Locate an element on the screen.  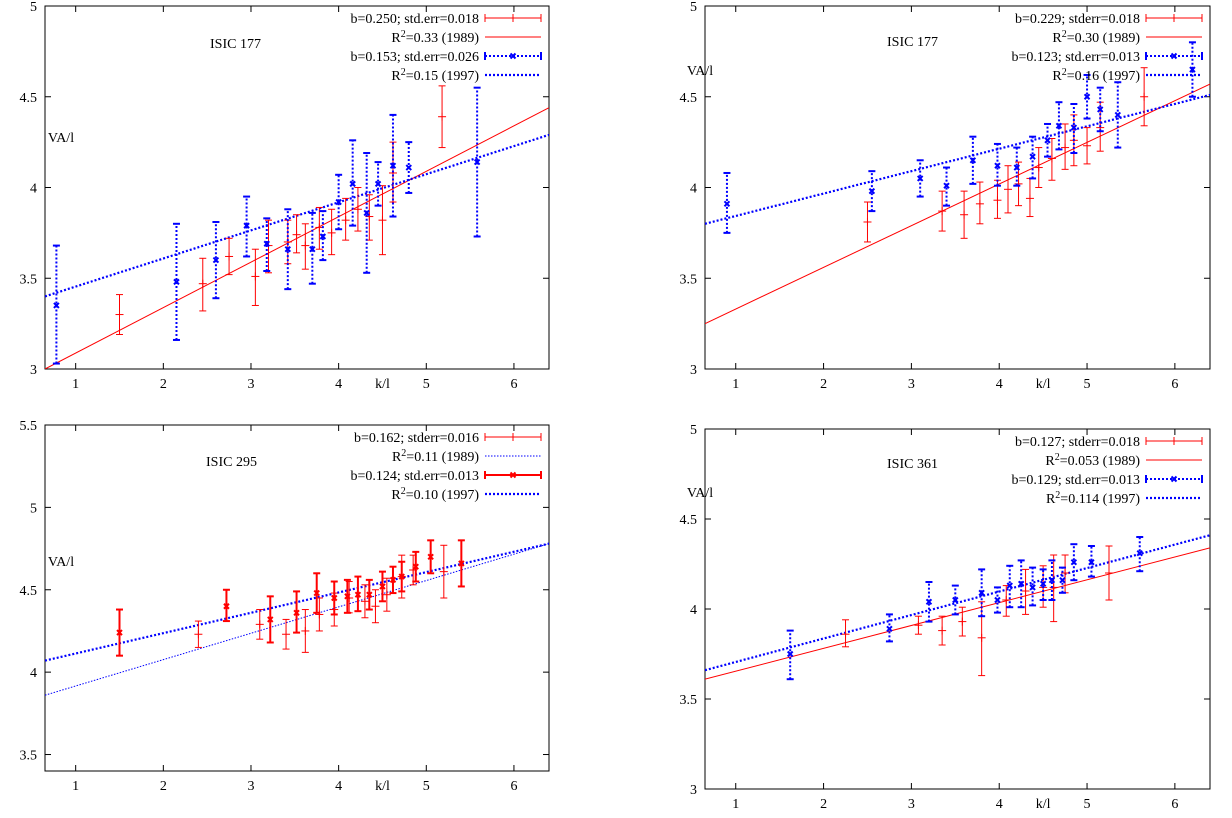
series-1997 is located at coordinates (266, 225).